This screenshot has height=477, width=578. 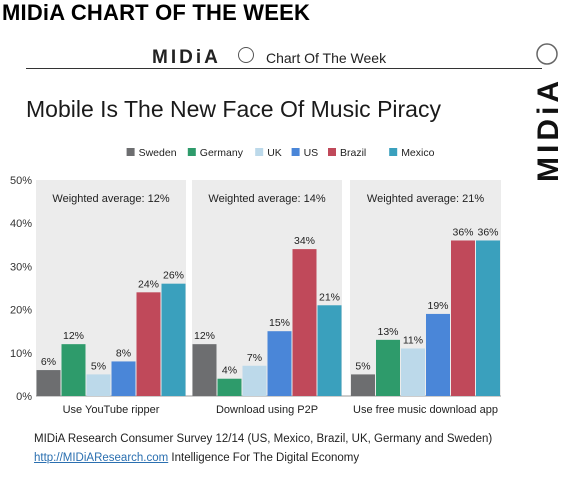 I want to click on y-tick-label: 20%, so click(x=21, y=311).